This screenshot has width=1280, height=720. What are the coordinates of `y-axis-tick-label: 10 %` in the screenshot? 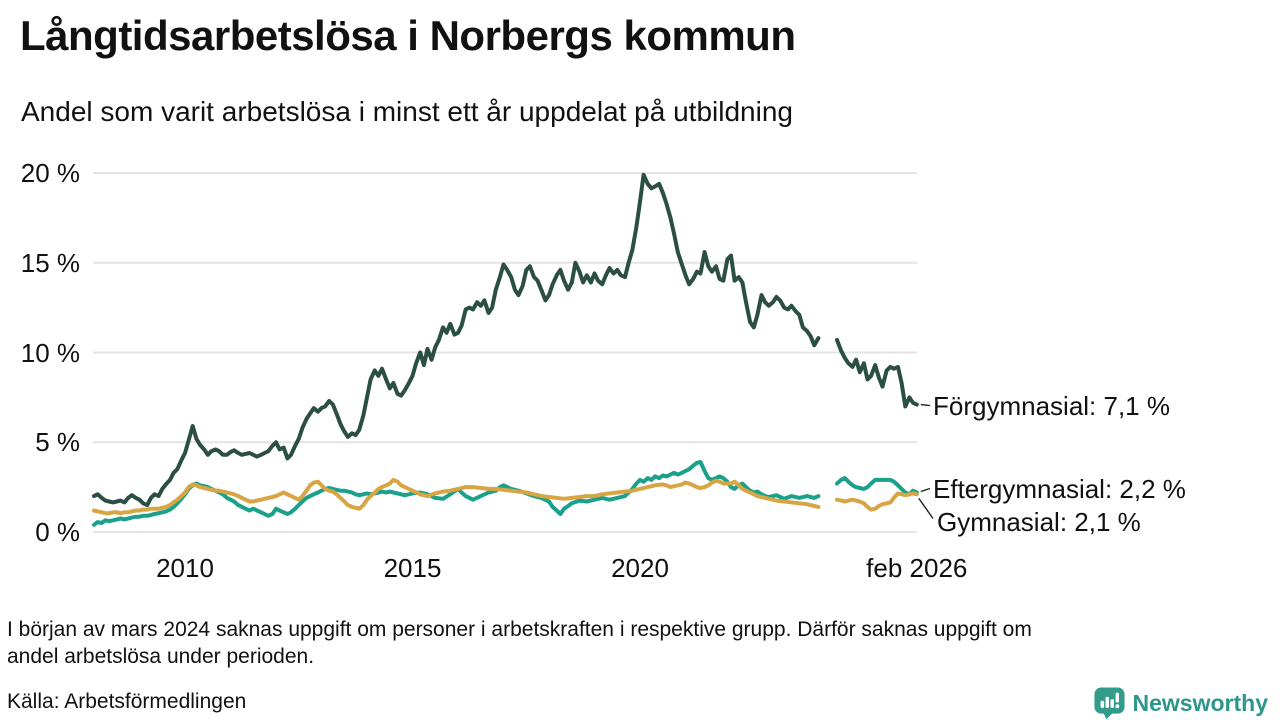 It's located at (50, 352).